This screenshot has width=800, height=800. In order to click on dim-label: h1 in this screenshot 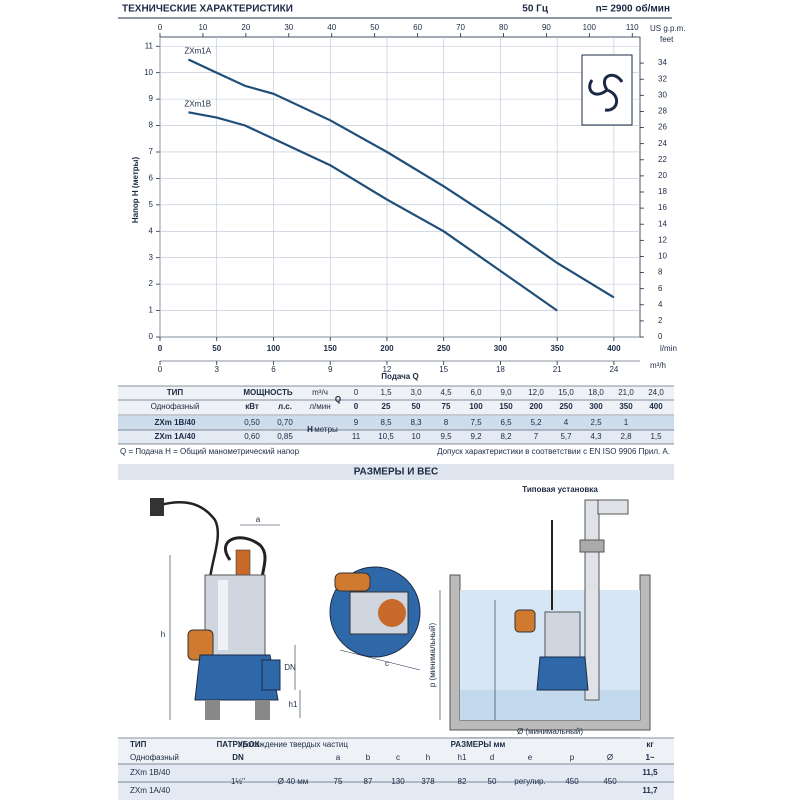, I will do `click(293, 704)`.